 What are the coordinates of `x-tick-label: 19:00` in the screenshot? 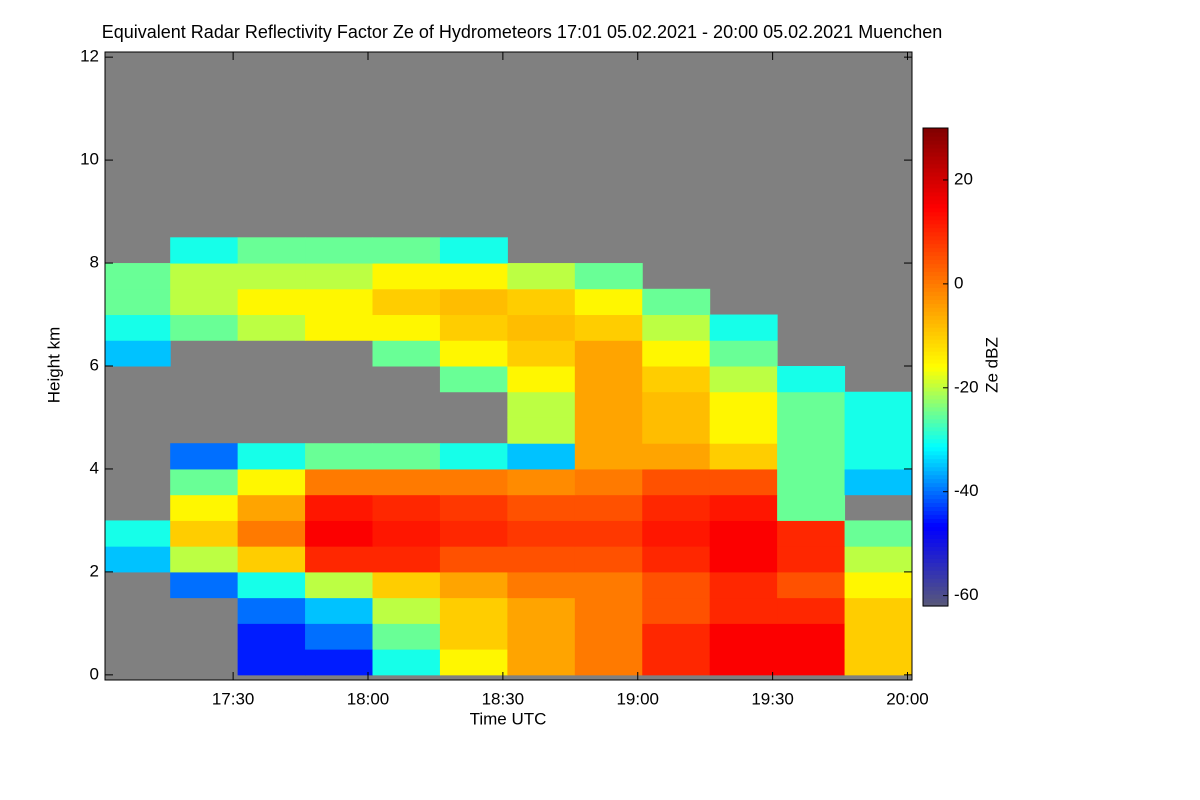 It's located at (637, 698).